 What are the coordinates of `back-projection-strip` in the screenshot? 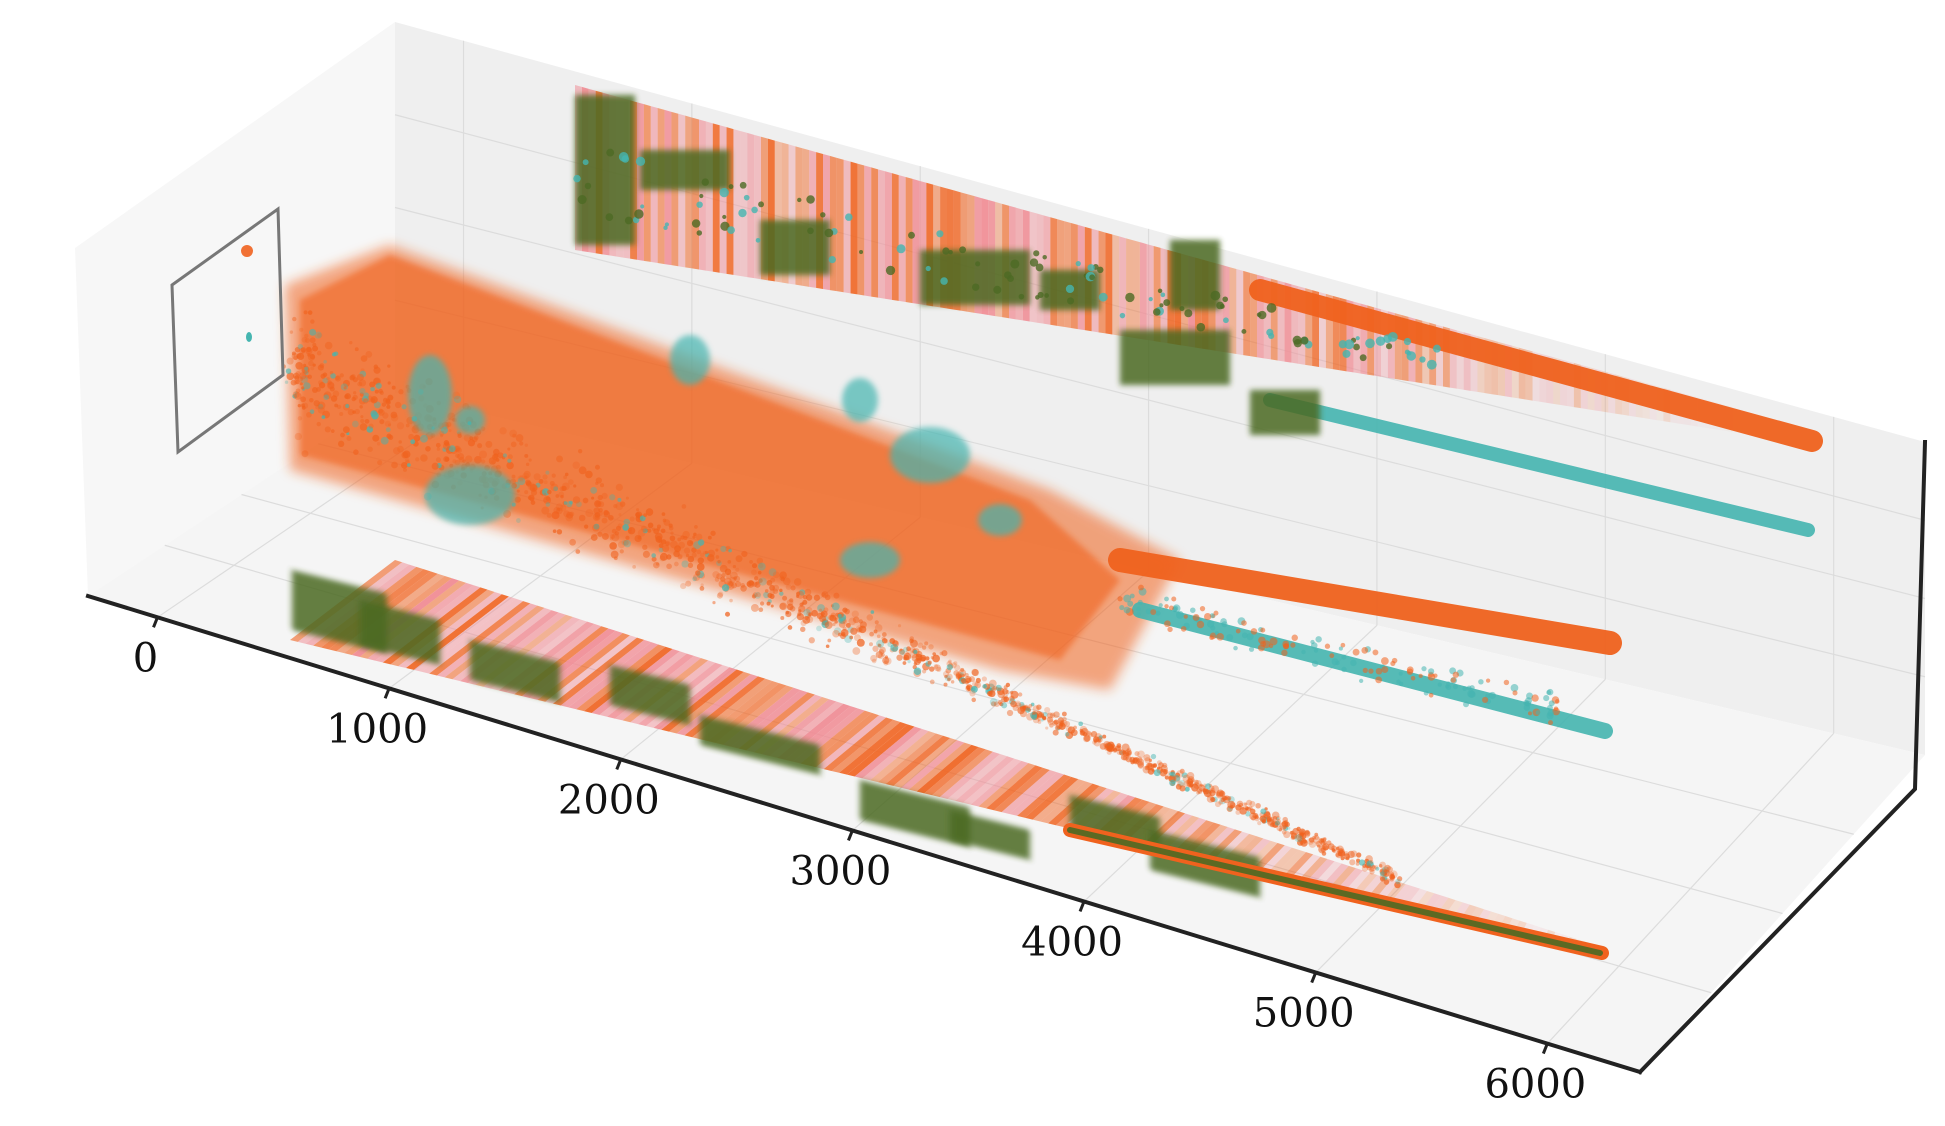 It's located at (1033, 267).